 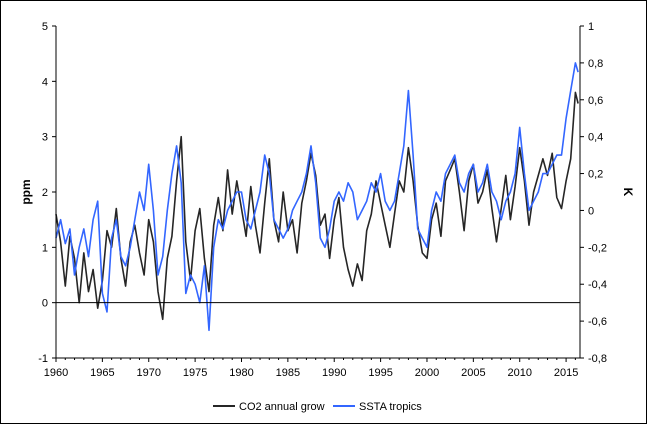 What do you see at coordinates (519, 373) in the screenshot?
I see `x-tick-label: 2010` at bounding box center [519, 373].